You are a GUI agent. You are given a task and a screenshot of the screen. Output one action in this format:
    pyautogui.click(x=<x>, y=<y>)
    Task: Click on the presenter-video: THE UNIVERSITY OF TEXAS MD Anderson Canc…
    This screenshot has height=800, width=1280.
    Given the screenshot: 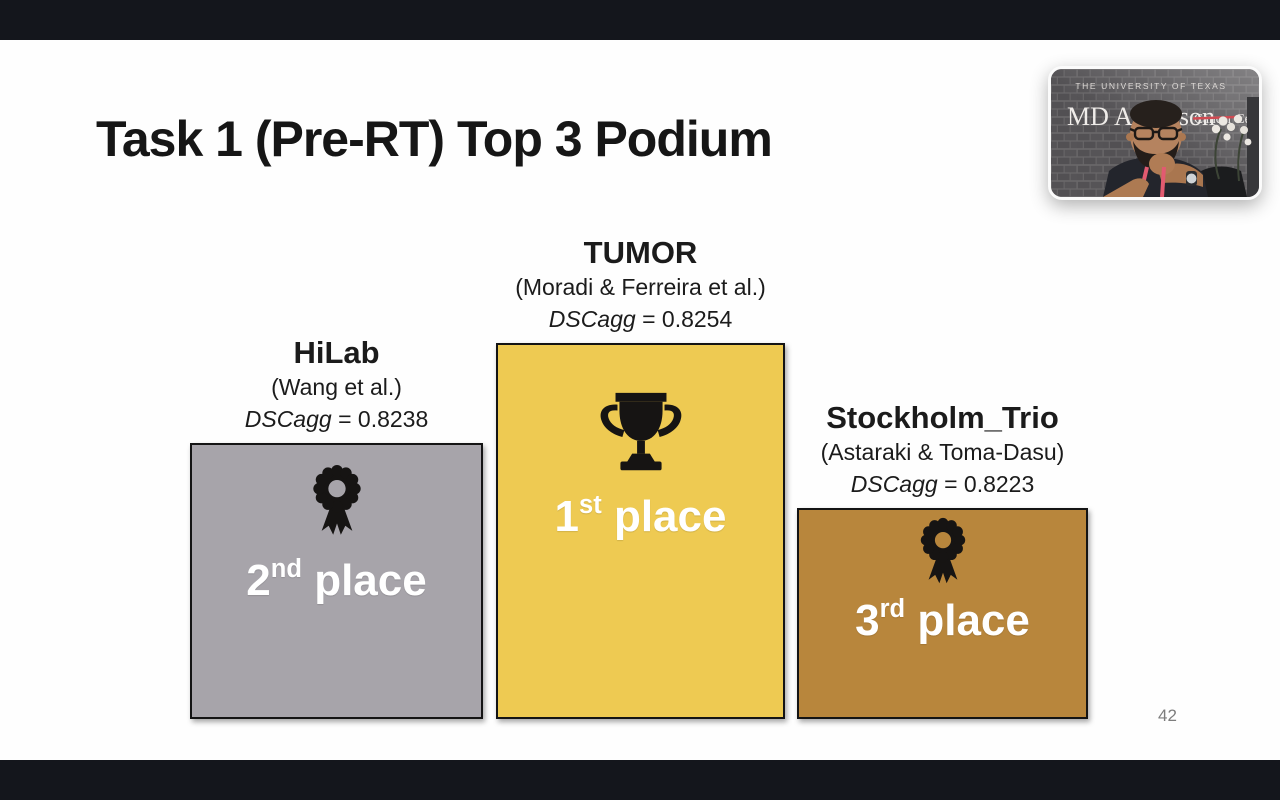 What is the action you would take?
    pyautogui.click(x=1155, y=133)
    